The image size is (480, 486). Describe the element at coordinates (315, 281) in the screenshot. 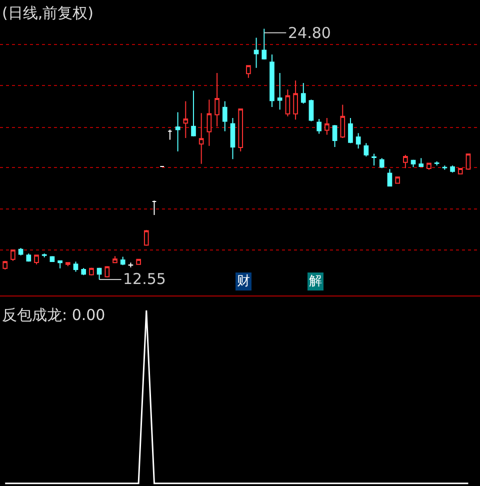

I see `annotation: 解` at that location.